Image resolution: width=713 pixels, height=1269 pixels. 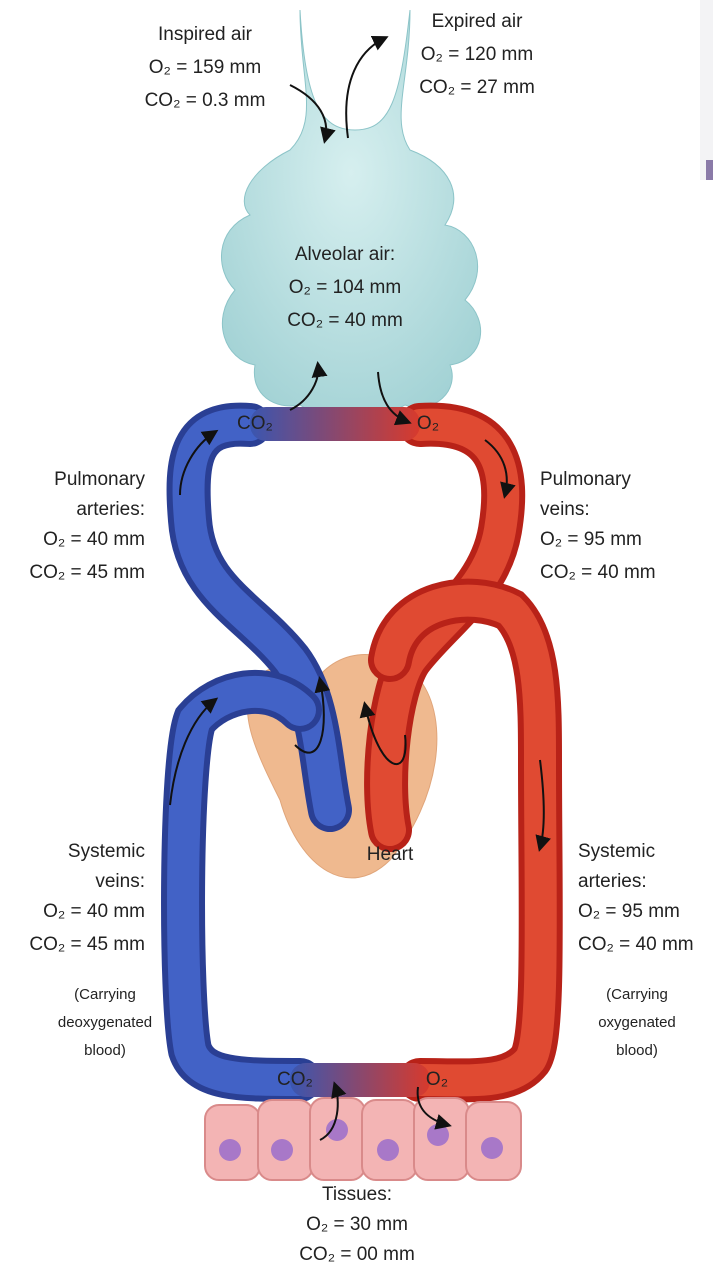 What do you see at coordinates (205, 34) in the screenshot?
I see `label: Inspired air` at bounding box center [205, 34].